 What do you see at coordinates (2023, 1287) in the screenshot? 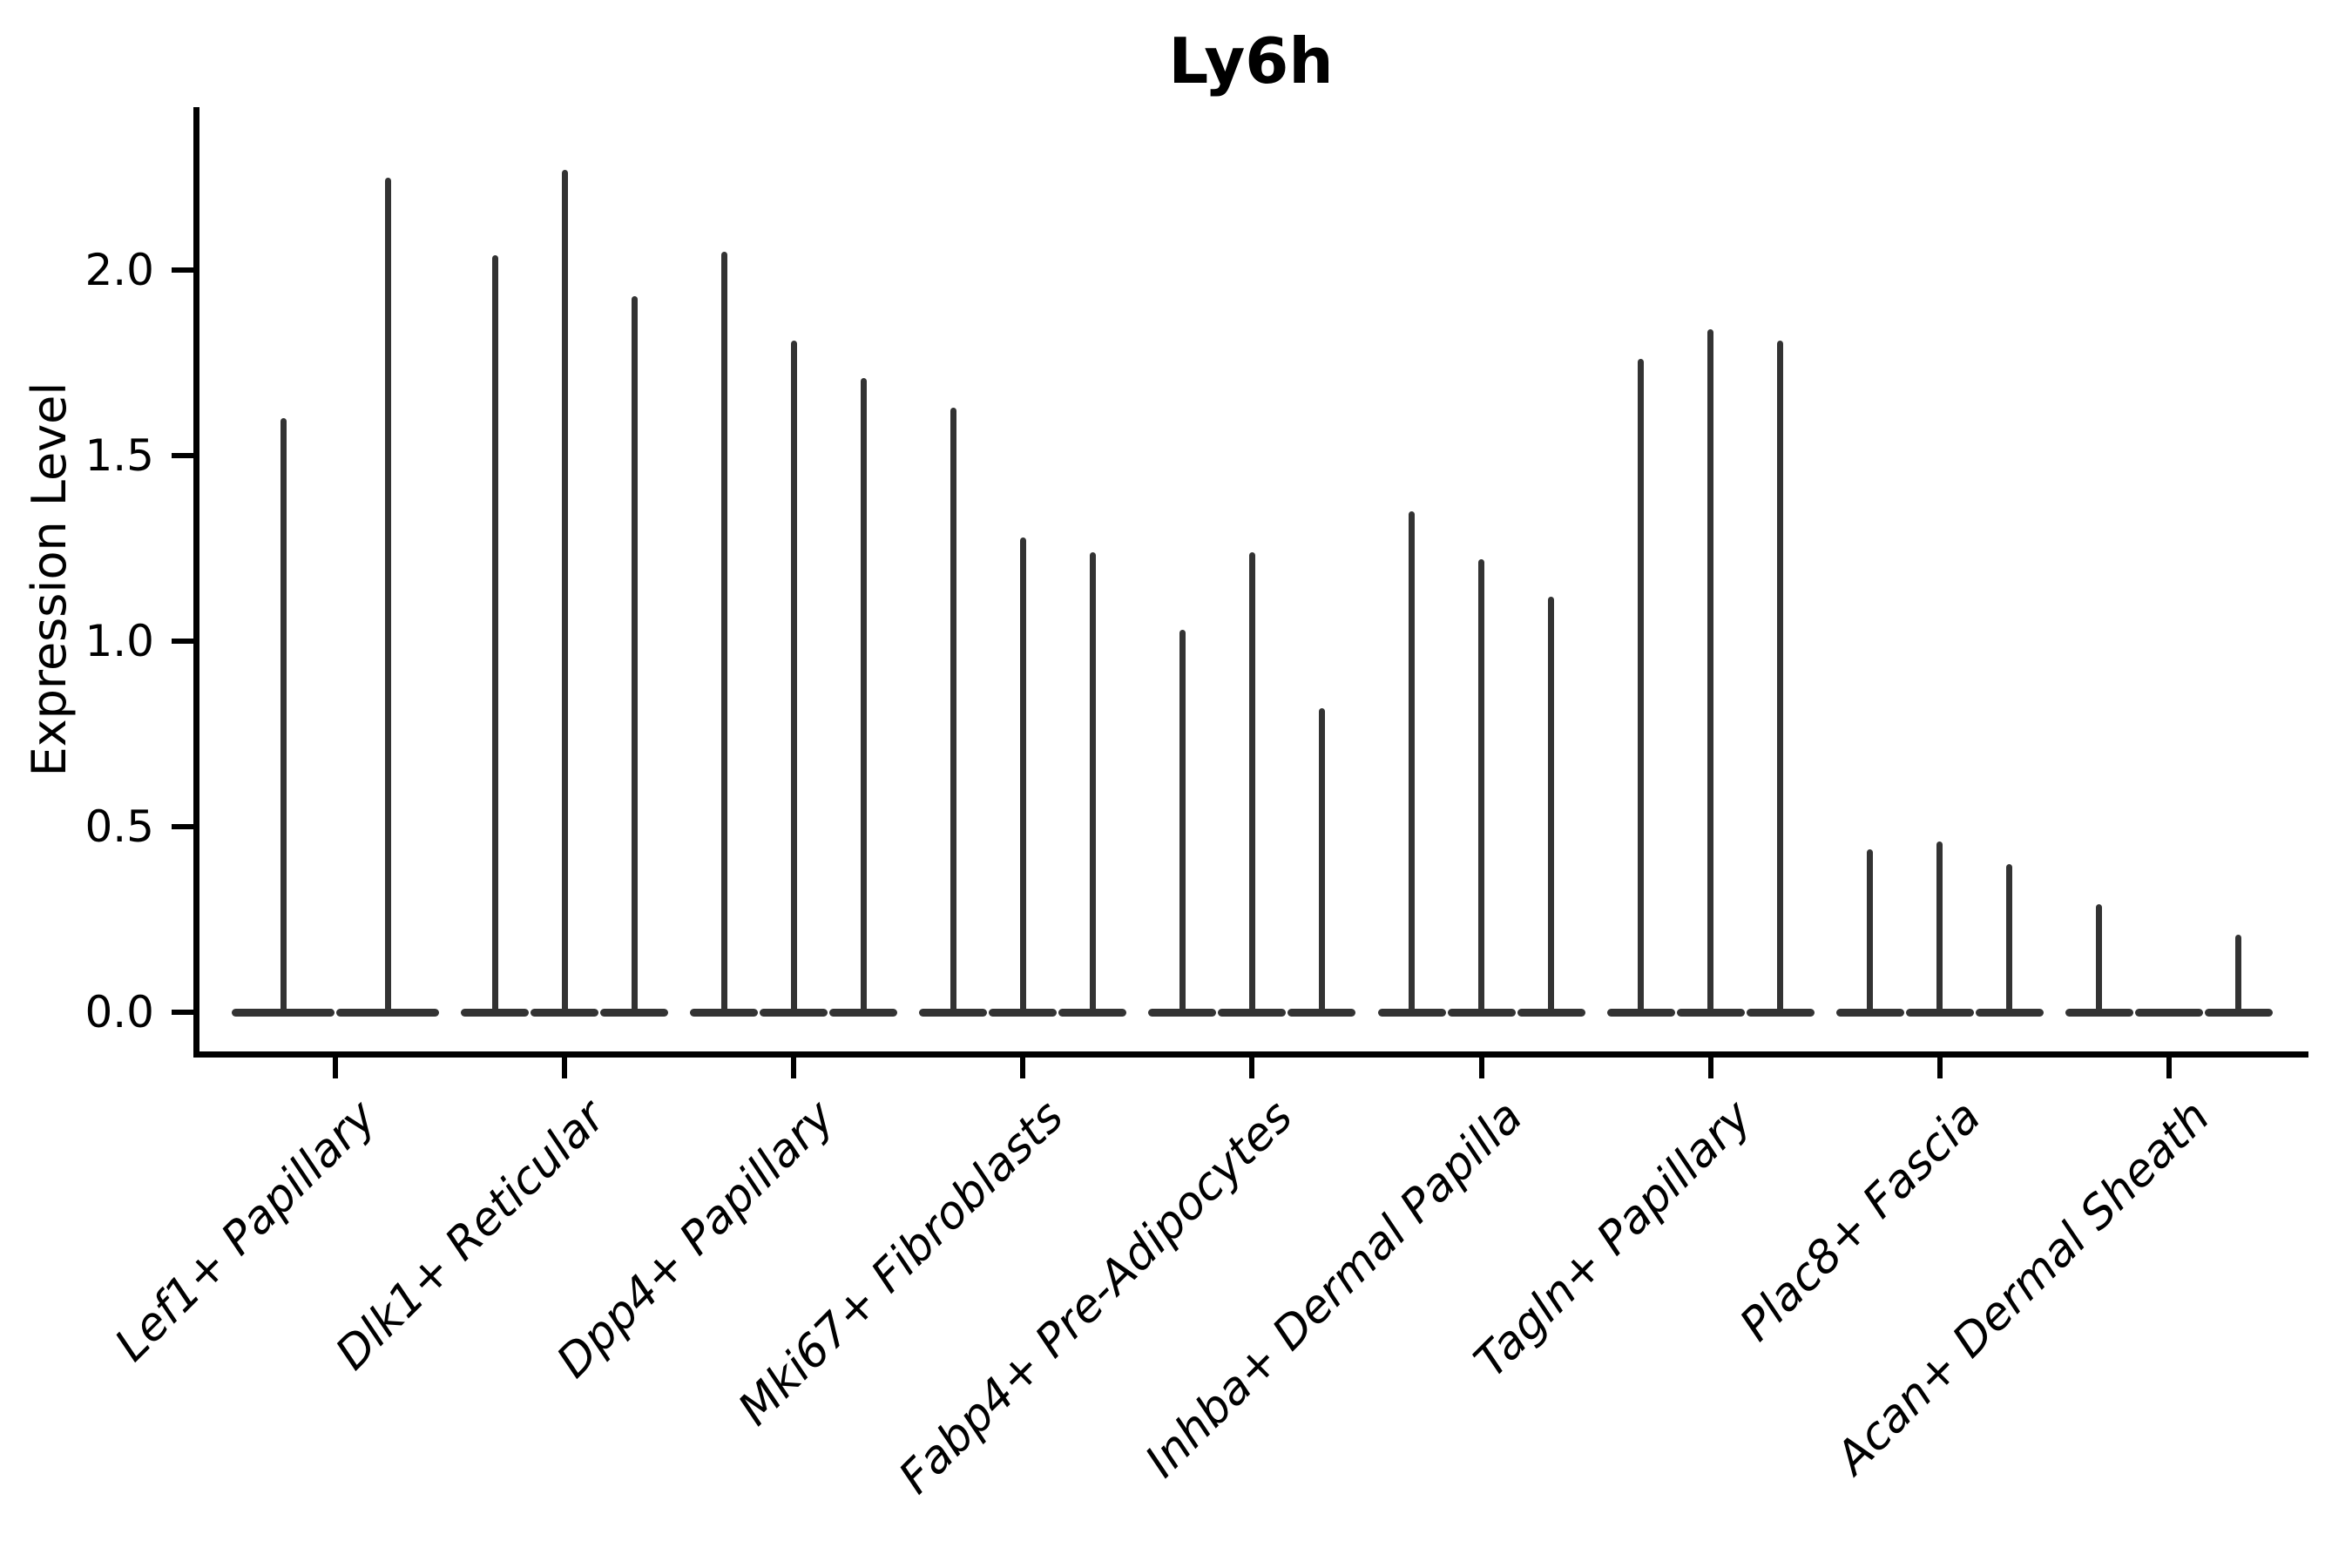
I see `x-tick-label: Acan+ Dermal Sheath` at bounding box center [2023, 1287].